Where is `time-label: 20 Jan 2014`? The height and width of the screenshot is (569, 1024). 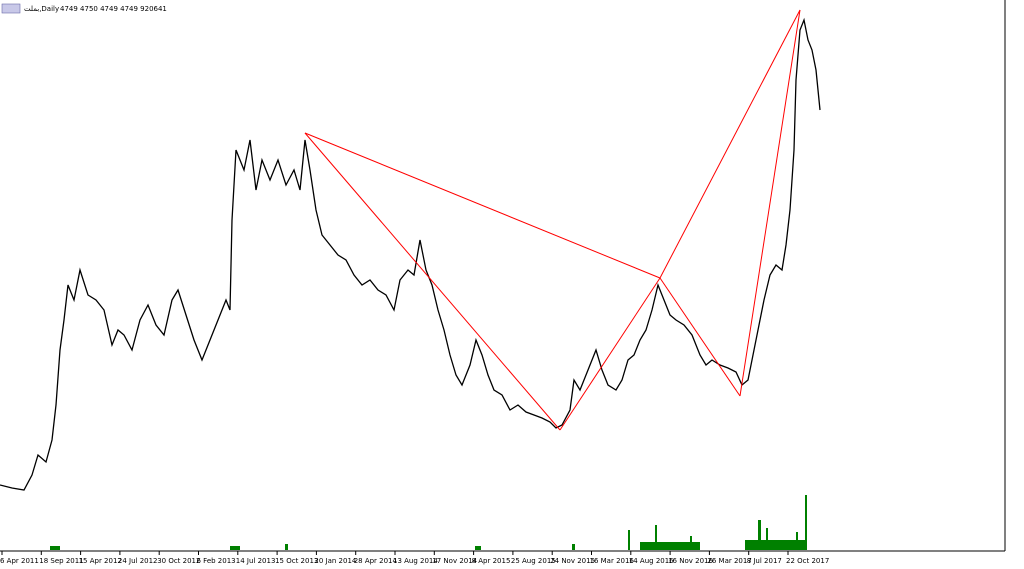
time-label: 20 Jan 2014 is located at coordinates (335, 561).